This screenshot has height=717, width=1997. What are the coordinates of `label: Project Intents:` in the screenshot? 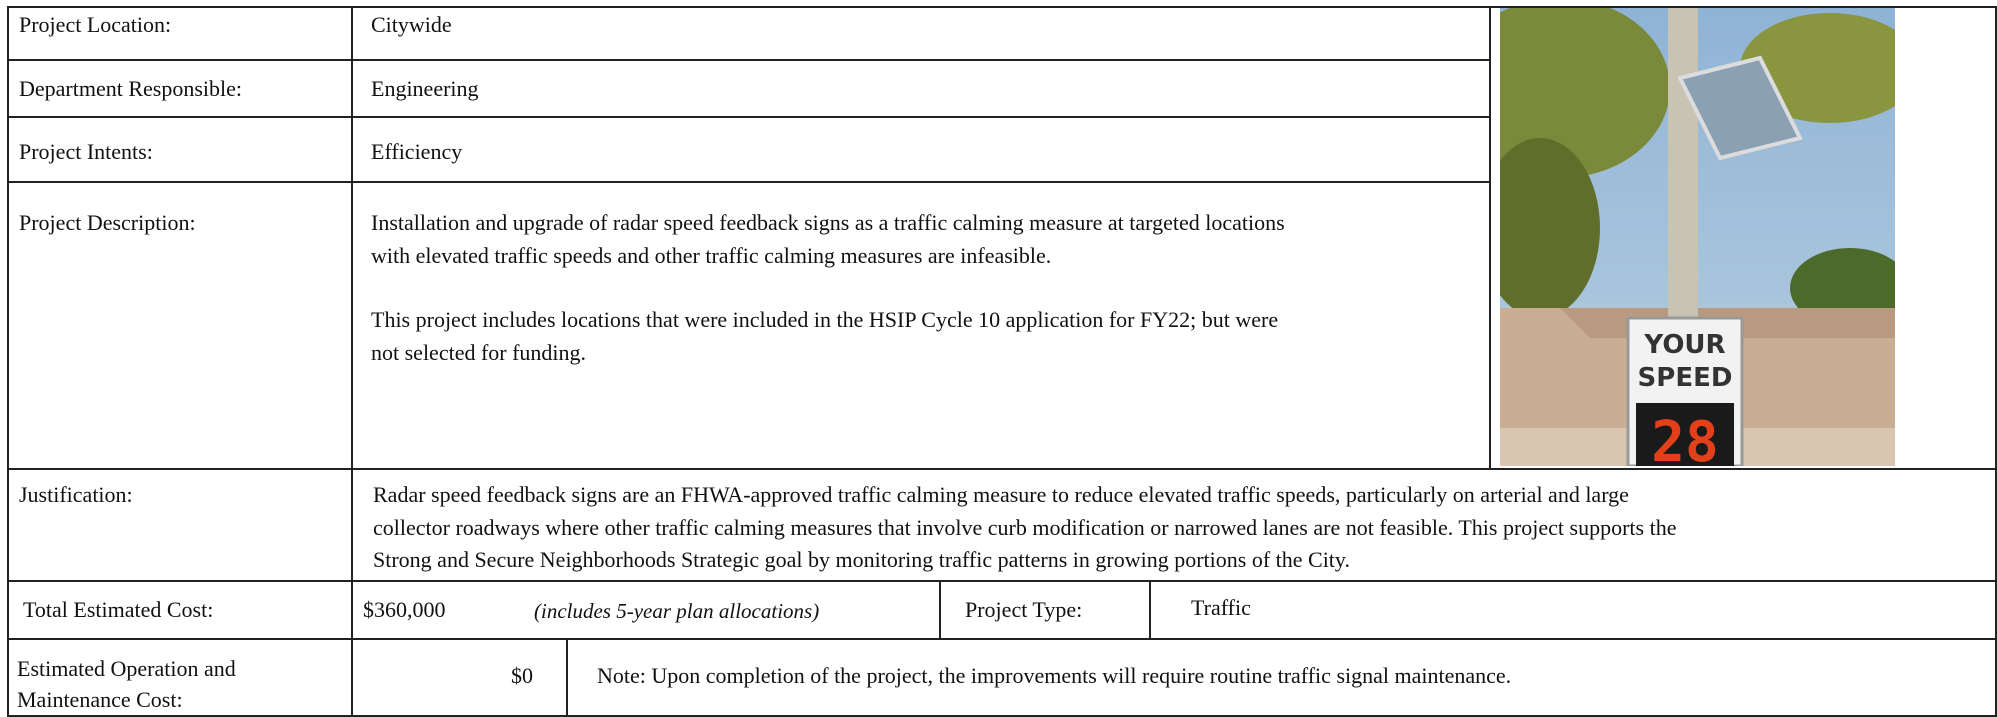 It's located at (86, 151).